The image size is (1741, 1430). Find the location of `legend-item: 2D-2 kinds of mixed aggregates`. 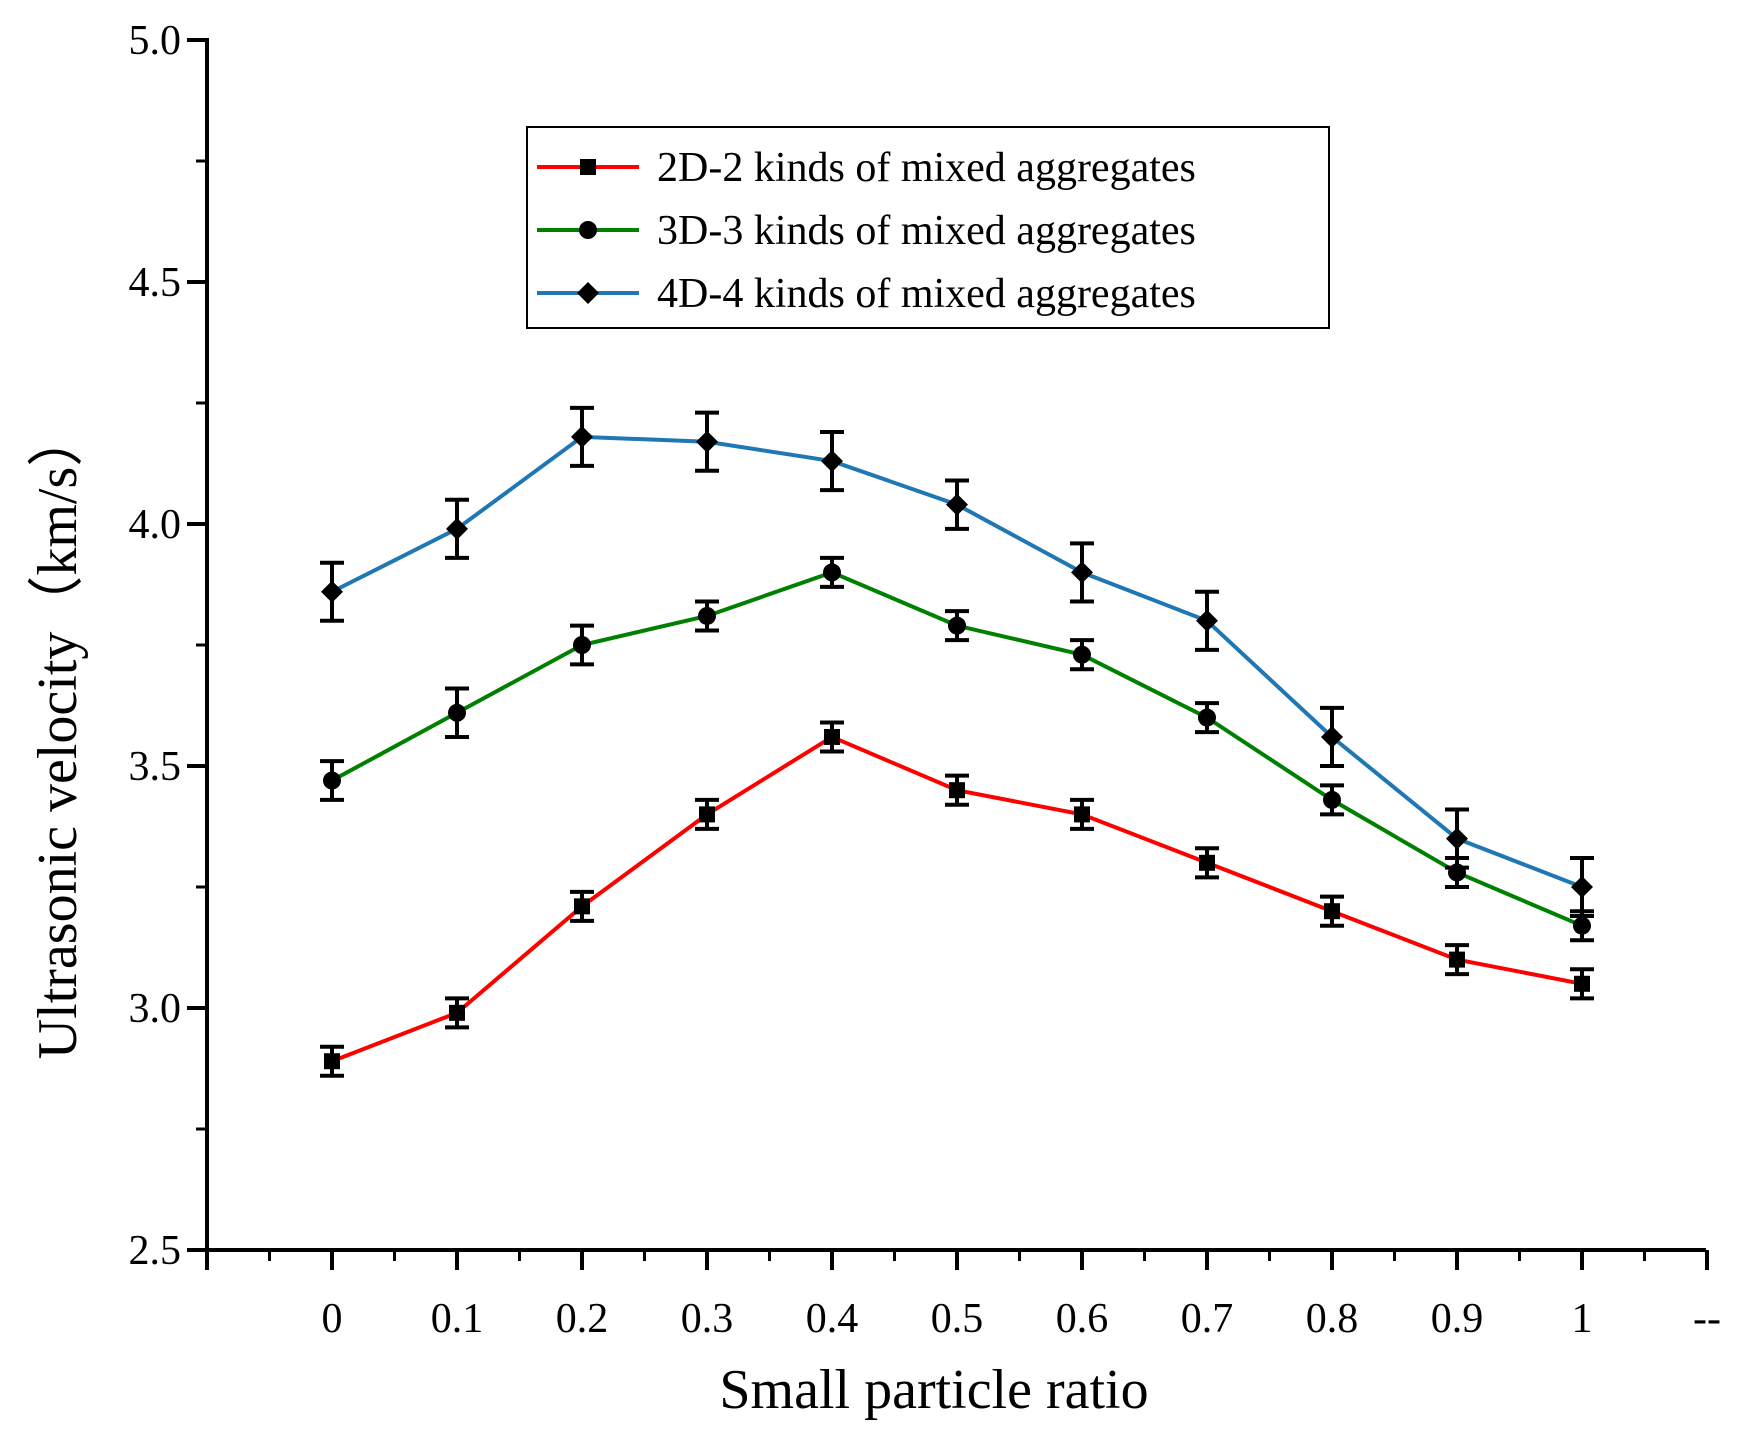

legend-item: 2D-2 kinds of mixed aggregates is located at coordinates (866, 168).